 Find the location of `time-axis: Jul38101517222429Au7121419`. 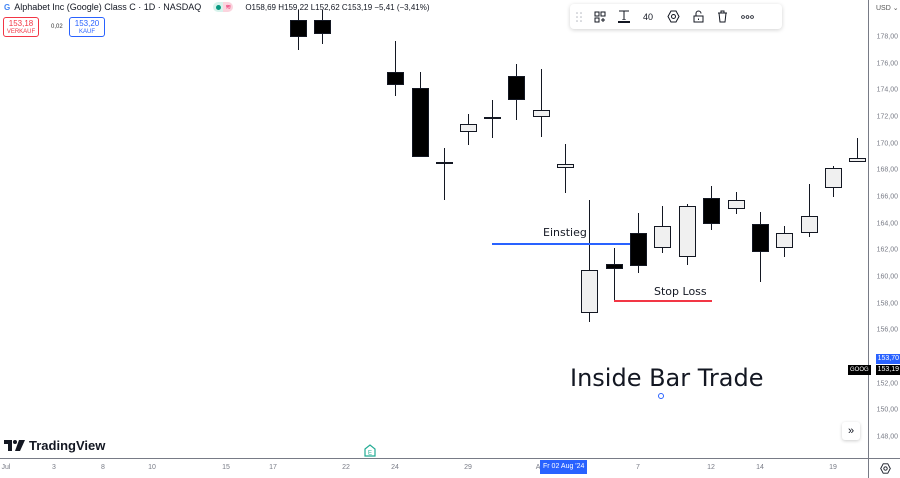

time-axis: Jul38101517222429Au7121419 is located at coordinates (434, 468).